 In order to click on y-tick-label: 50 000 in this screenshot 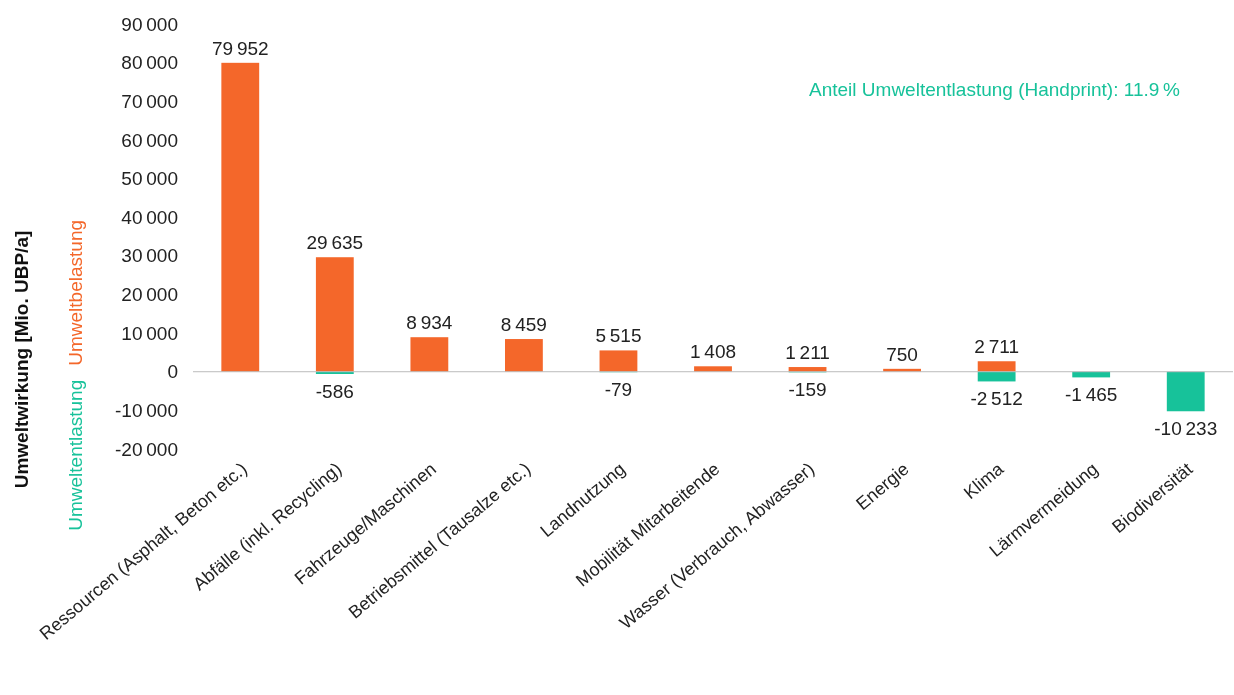, I will do `click(149, 179)`.